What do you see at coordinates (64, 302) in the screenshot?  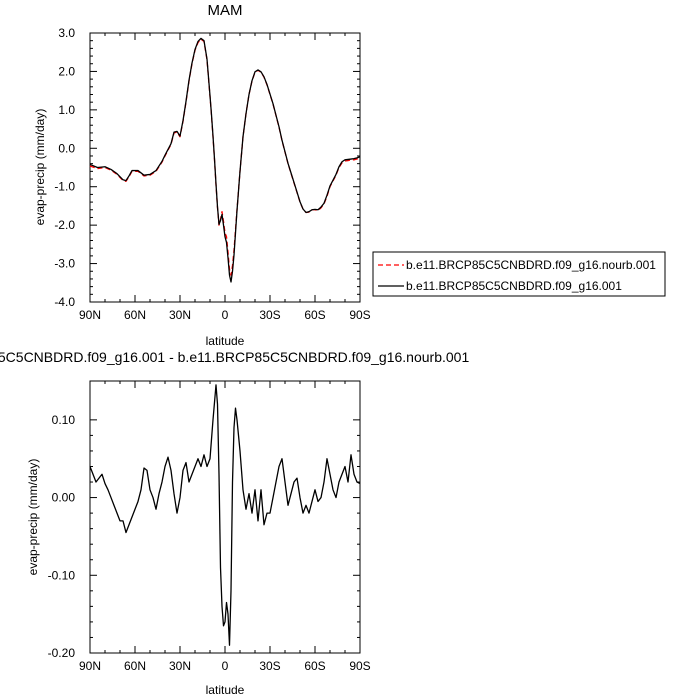 I see `y-tick-label: -4.0` at bounding box center [64, 302].